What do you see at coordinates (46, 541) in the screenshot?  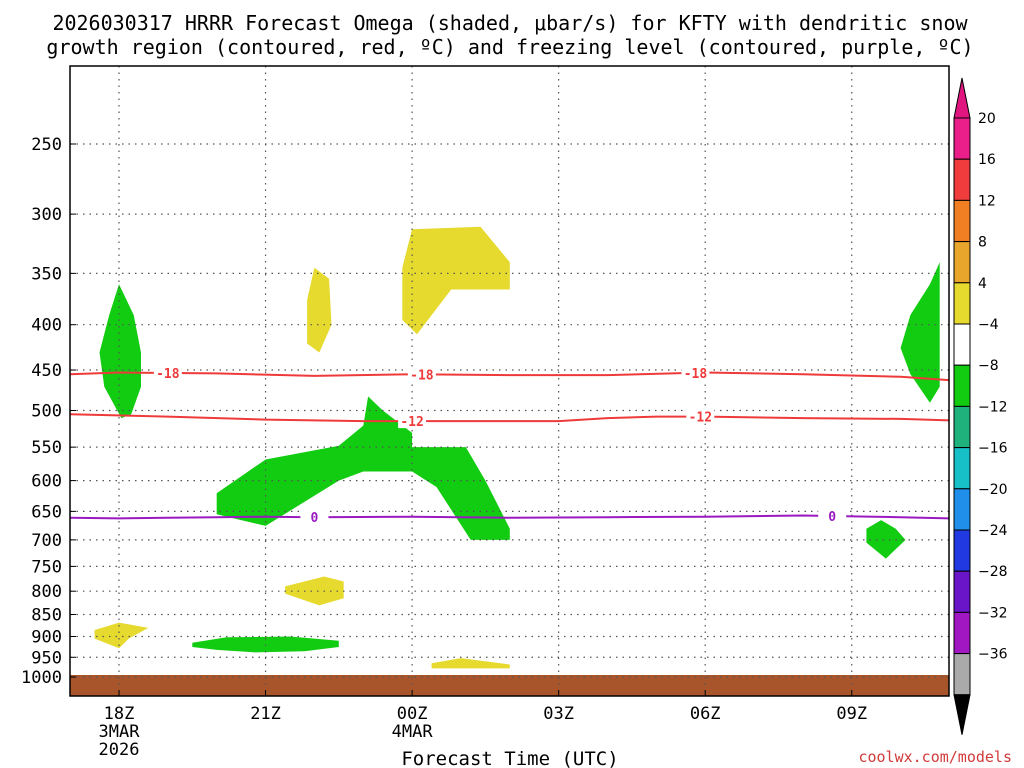 I see `y-tick-label-700: 700` at bounding box center [46, 541].